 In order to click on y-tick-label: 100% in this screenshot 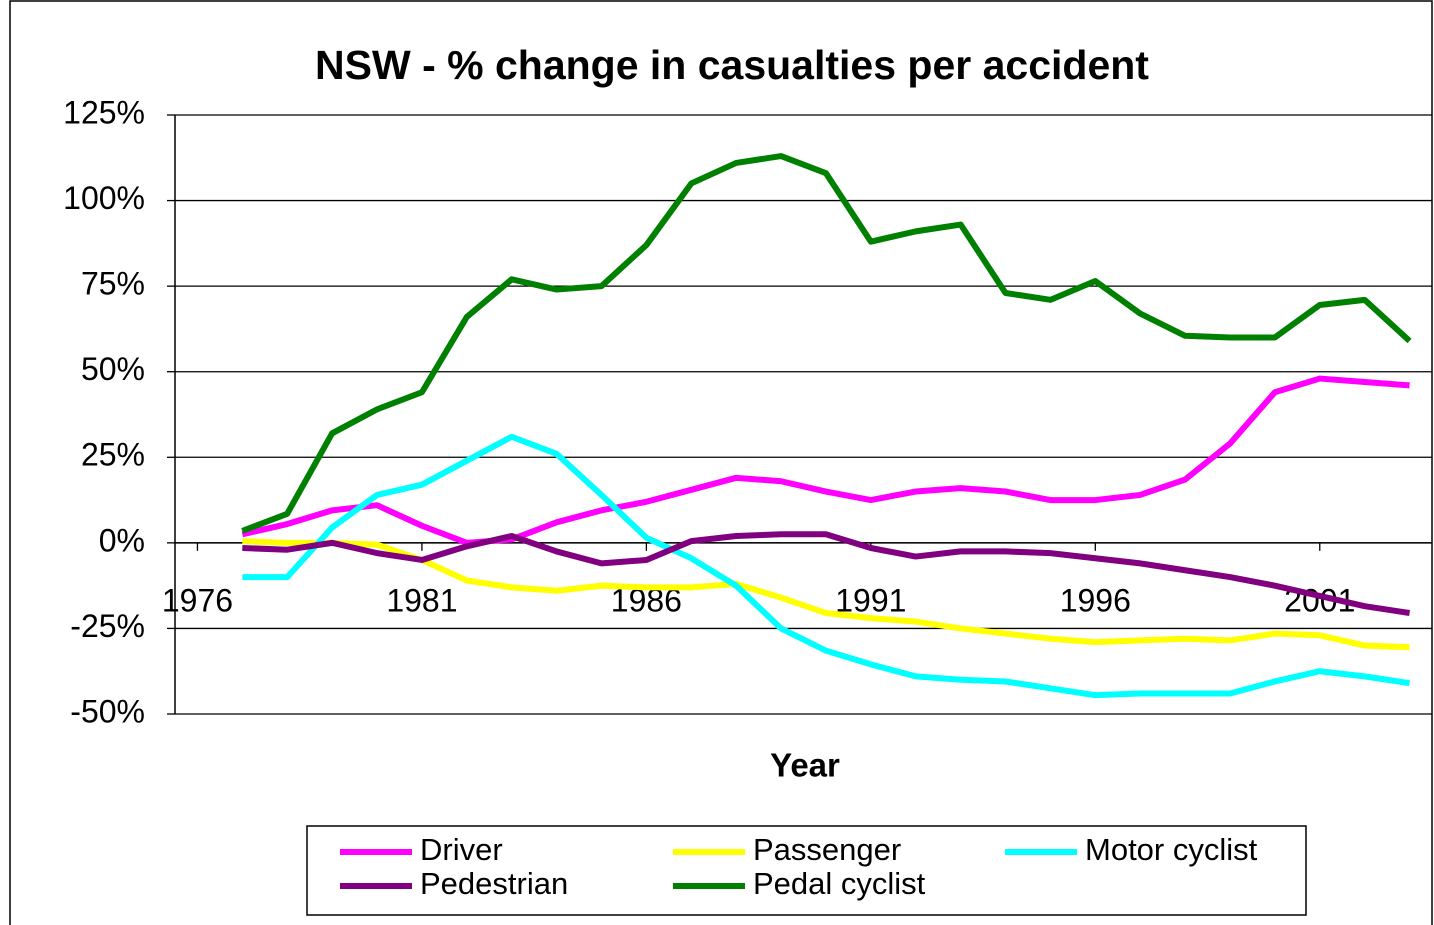, I will do `click(104, 198)`.